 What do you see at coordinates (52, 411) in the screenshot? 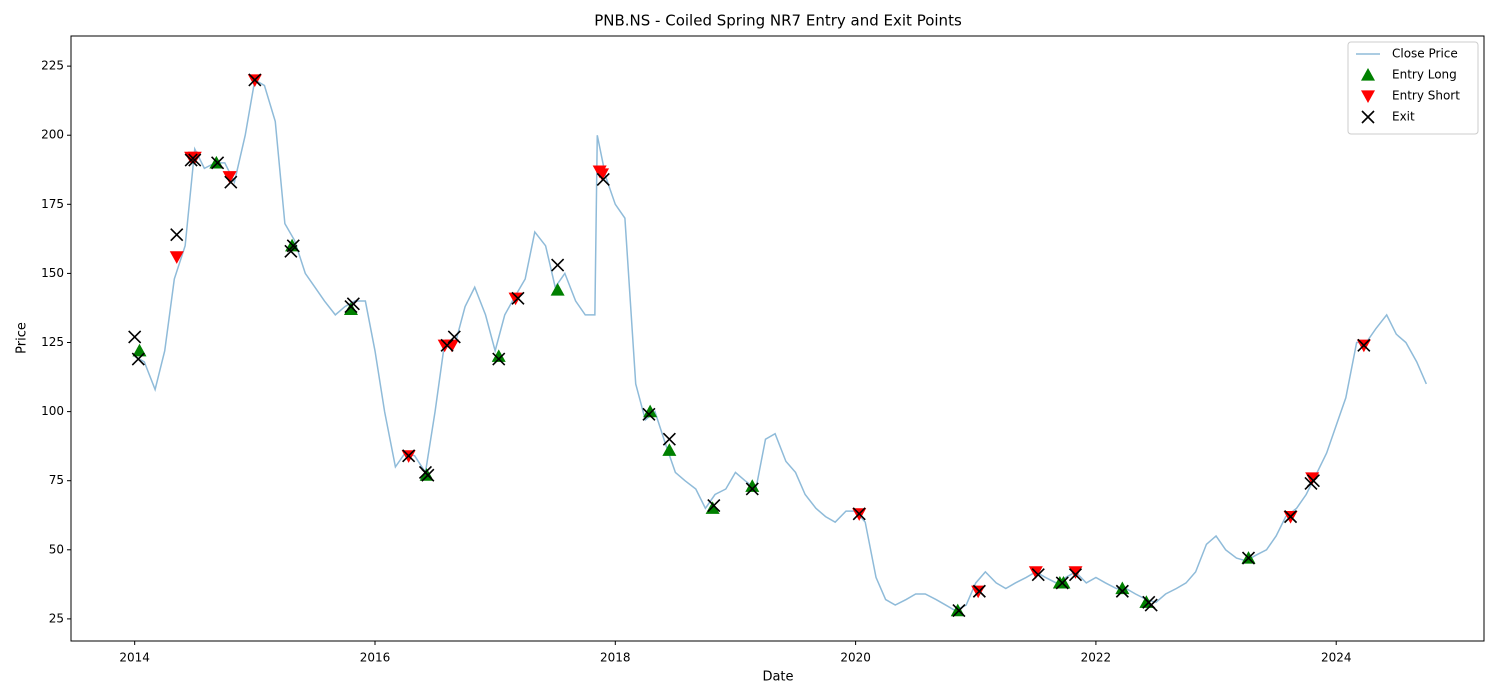
I see `y-tick-label: 100` at bounding box center [52, 411].